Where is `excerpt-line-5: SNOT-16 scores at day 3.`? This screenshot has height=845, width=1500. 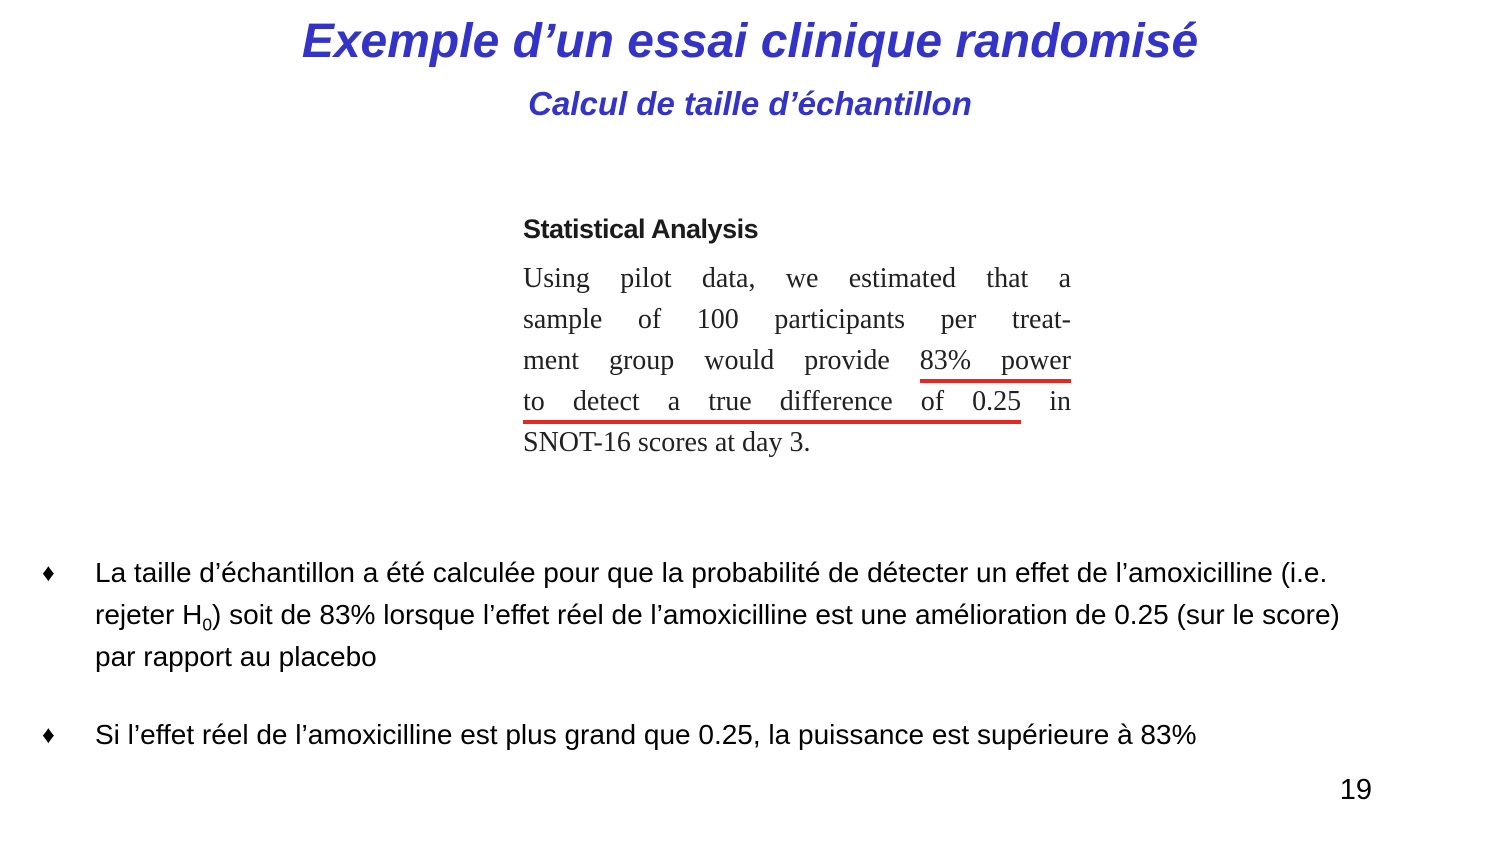 excerpt-line-5: SNOT-16 scores at day 3. is located at coordinates (797, 442).